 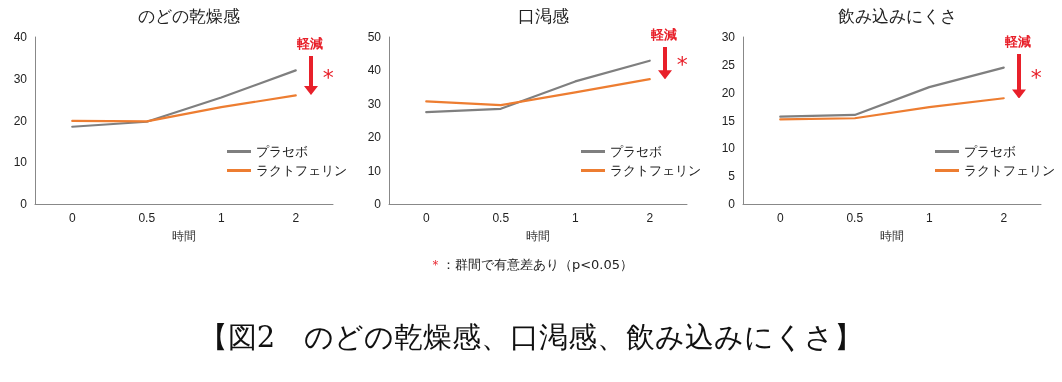 I want to click on chart-title: 飲み込みにくさ, so click(x=897, y=15).